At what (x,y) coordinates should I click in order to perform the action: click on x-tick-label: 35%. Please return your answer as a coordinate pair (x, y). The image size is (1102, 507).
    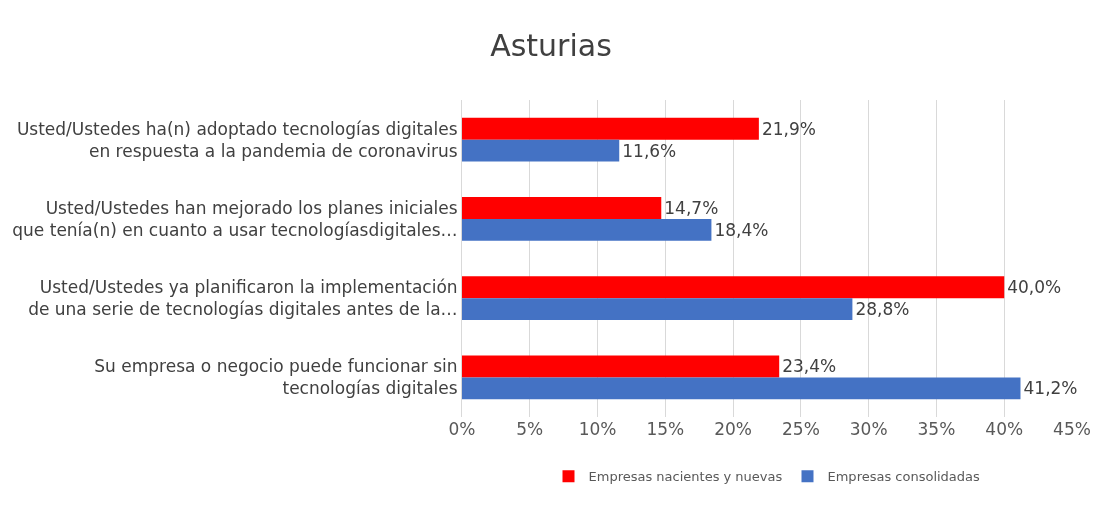
    Looking at the image, I should click on (936, 429).